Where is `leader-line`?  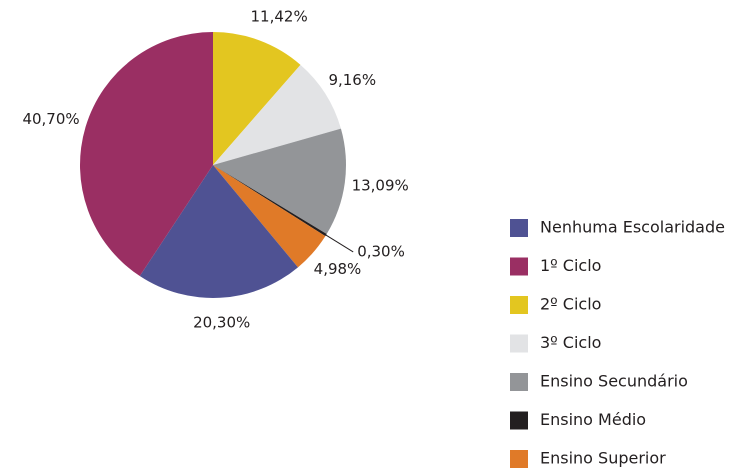 leader-line is located at coordinates (339, 243).